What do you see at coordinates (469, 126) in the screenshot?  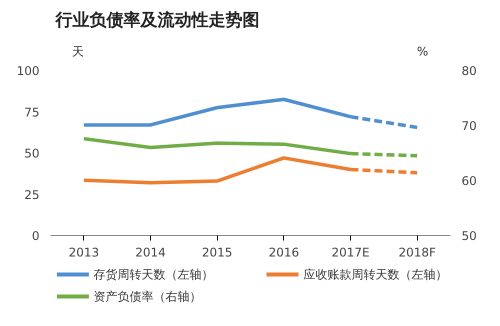 I see `y2-tick-label: 70` at bounding box center [469, 126].